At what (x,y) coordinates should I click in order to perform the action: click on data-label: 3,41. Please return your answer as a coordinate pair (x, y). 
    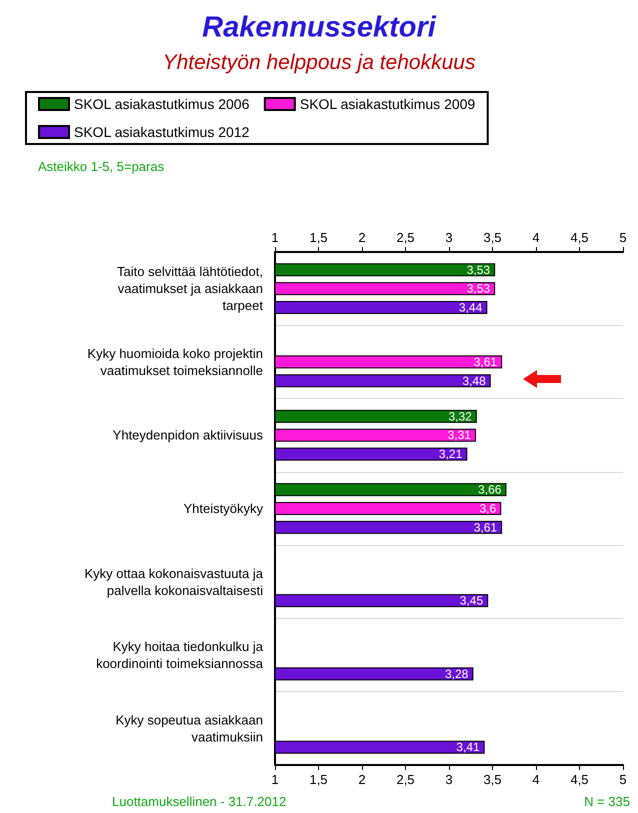
    Looking at the image, I should click on (468, 747).